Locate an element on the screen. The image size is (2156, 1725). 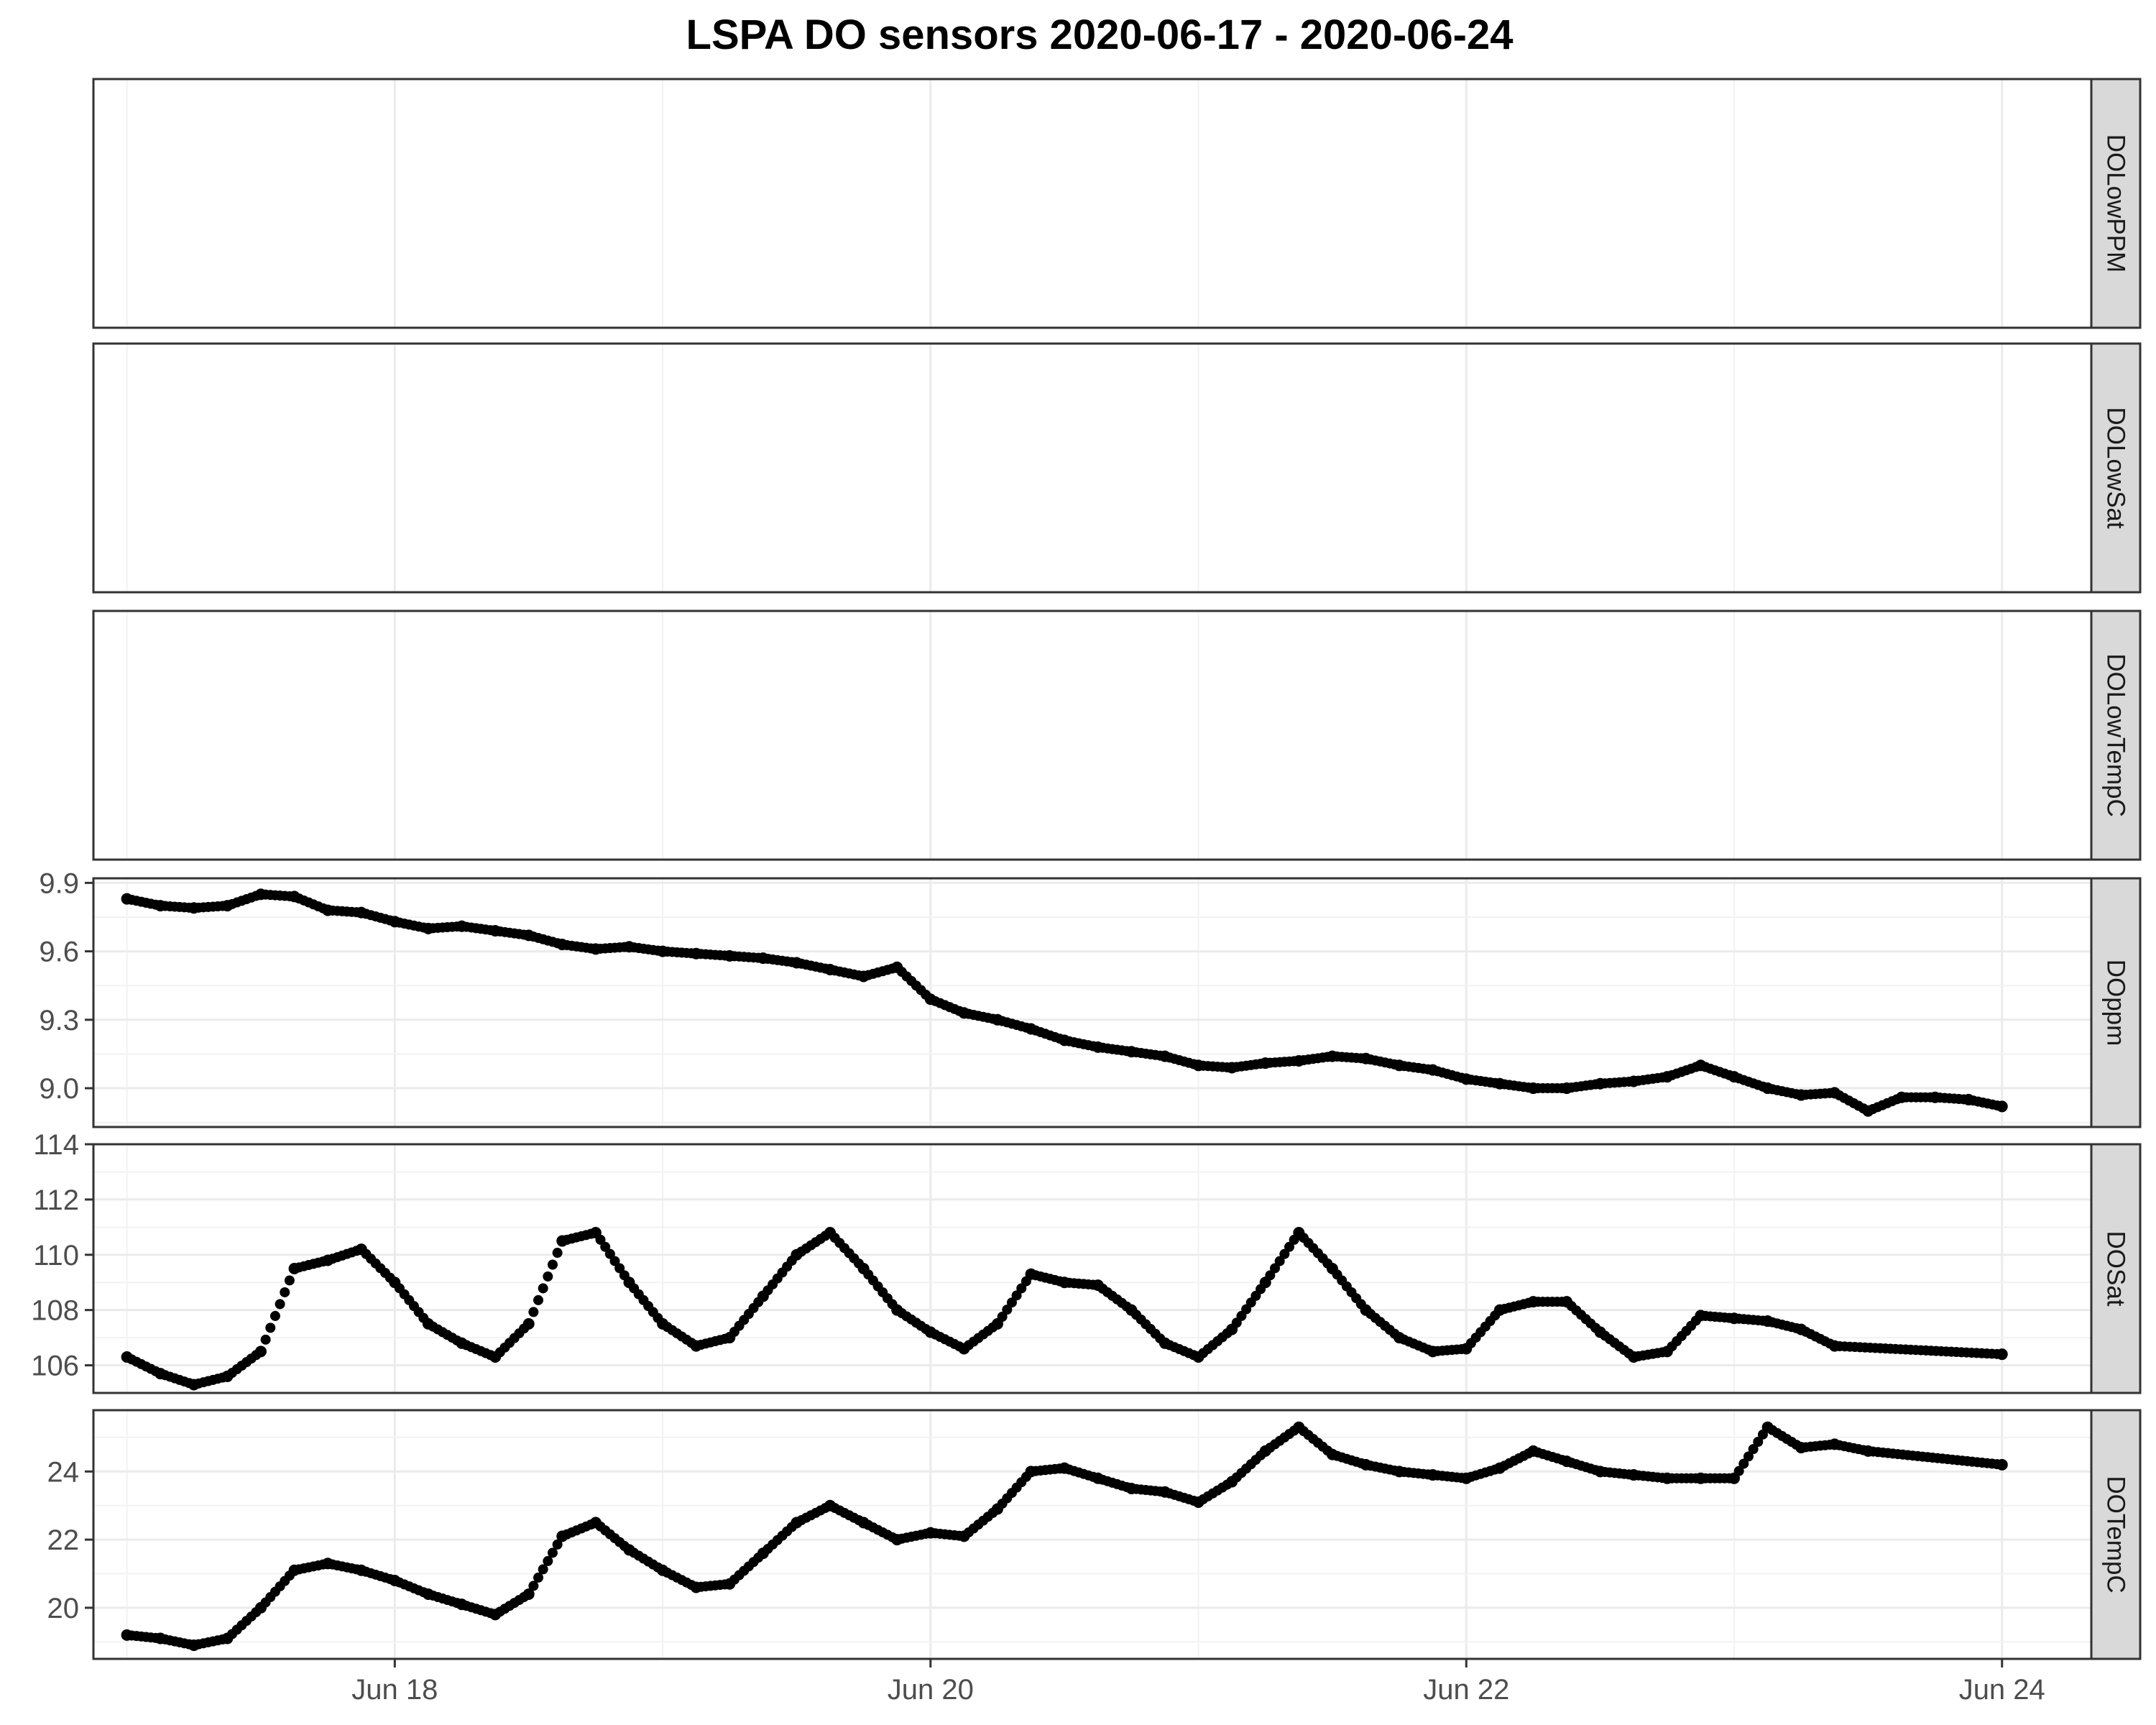
facet-strip-label: DOLowSat is located at coordinates (2116, 468).